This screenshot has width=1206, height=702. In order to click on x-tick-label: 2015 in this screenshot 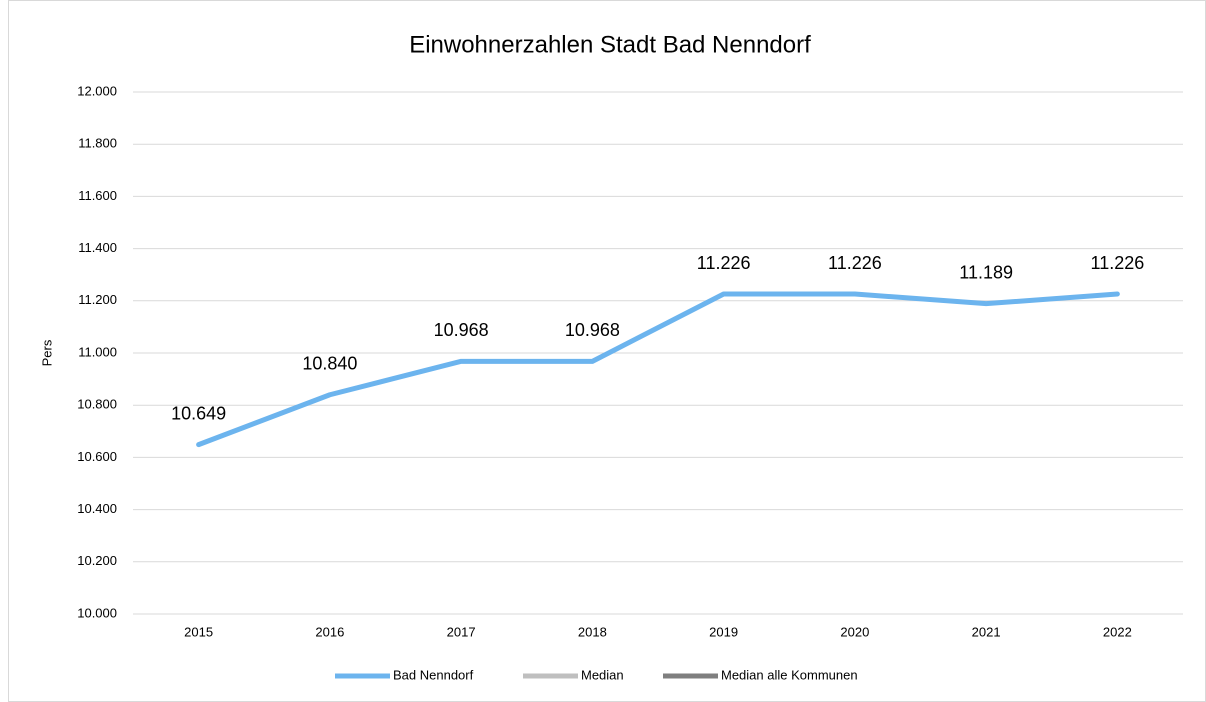, I will do `click(198, 631)`.